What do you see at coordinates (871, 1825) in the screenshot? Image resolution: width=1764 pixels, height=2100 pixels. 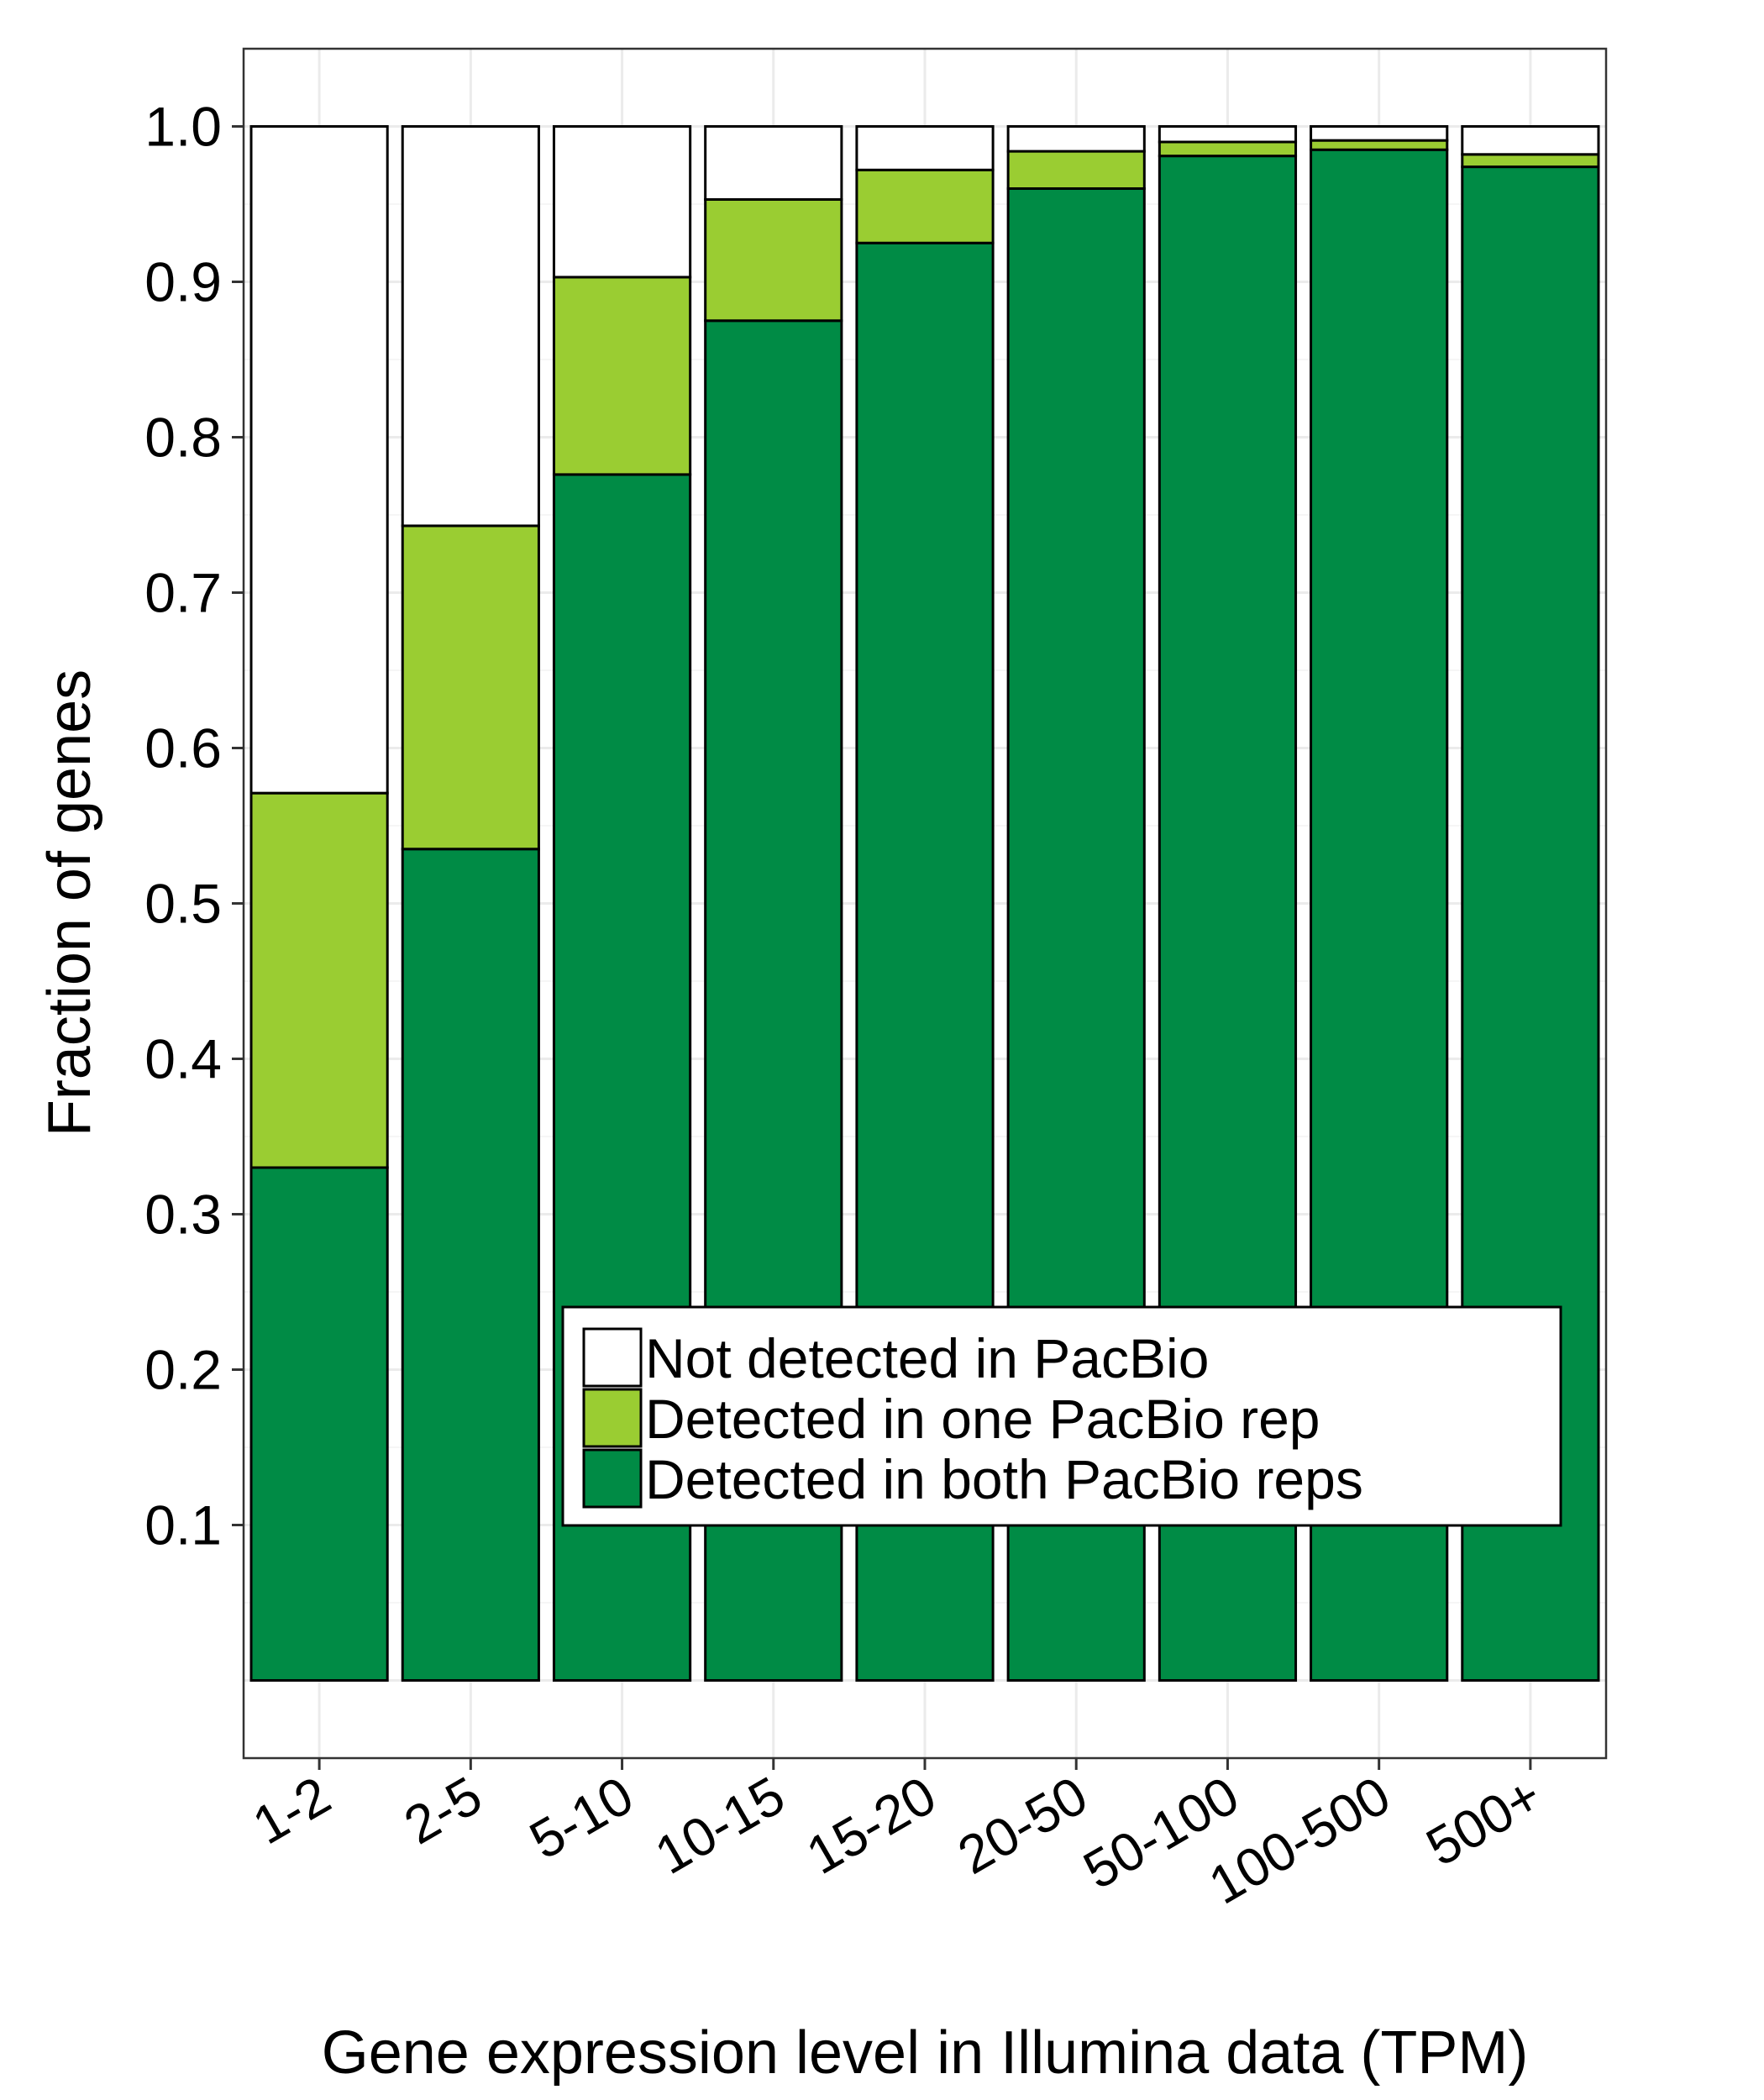 I see `x-tick-label: 15-20` at bounding box center [871, 1825].